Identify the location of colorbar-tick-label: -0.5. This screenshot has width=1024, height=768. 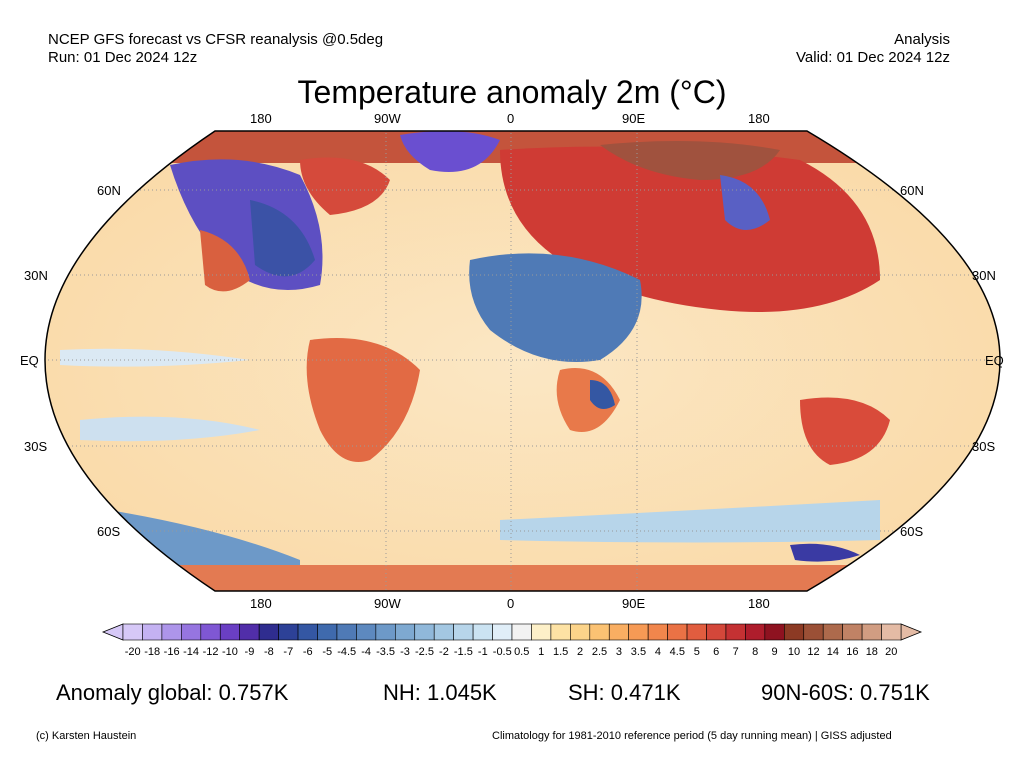
(502, 652).